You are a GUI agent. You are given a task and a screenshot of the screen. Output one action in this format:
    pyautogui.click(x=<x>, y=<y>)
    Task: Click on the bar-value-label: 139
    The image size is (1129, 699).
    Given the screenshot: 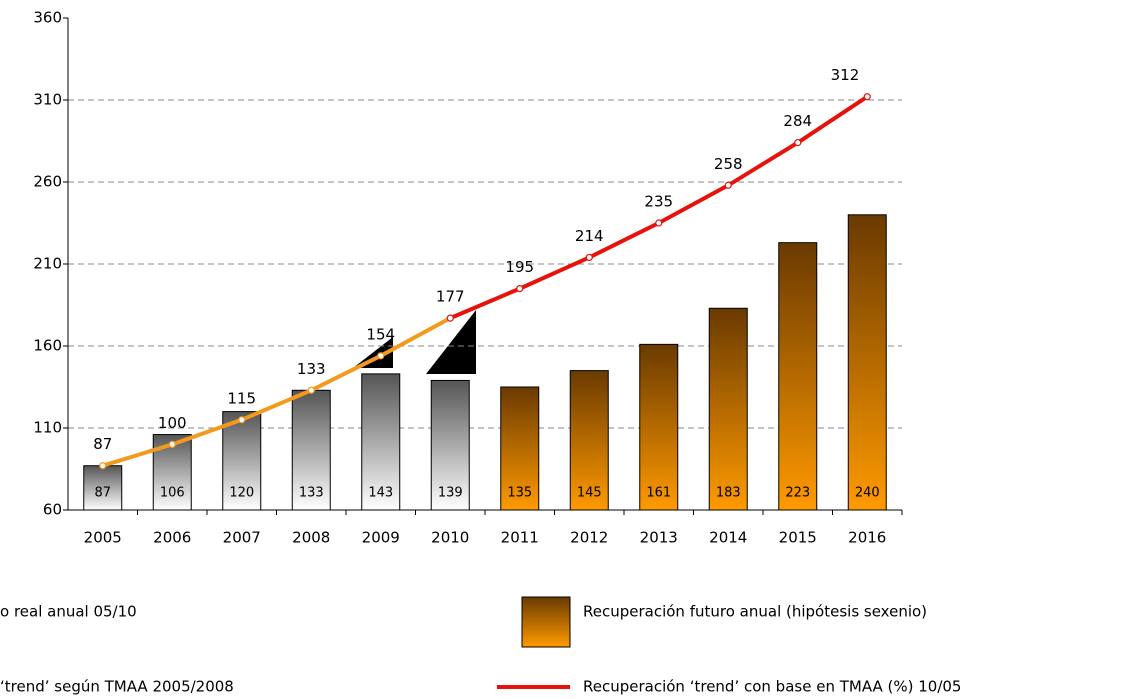 What is the action you would take?
    pyautogui.click(x=450, y=493)
    